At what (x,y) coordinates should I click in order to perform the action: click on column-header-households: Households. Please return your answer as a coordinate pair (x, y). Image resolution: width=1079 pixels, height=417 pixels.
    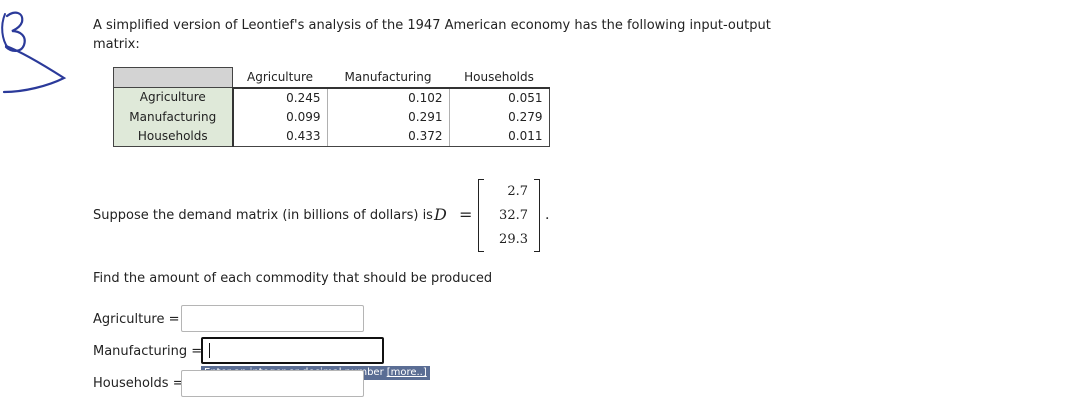
    Looking at the image, I should click on (499, 78).